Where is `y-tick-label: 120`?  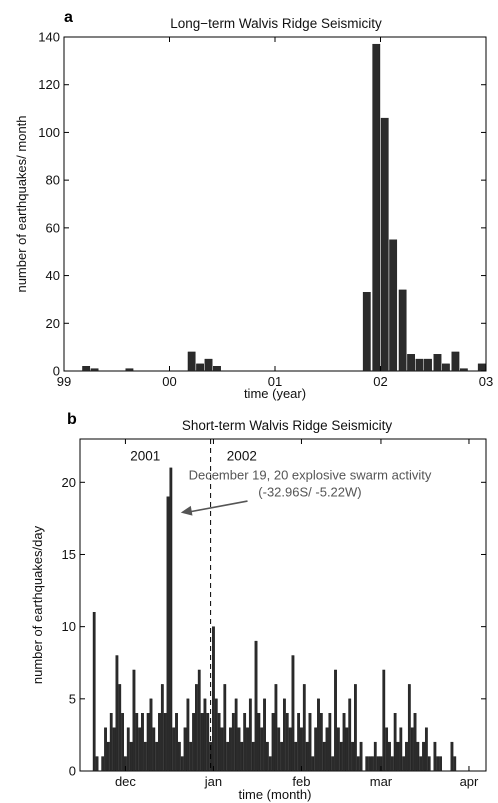 y-tick-label: 120 is located at coordinates (49, 84).